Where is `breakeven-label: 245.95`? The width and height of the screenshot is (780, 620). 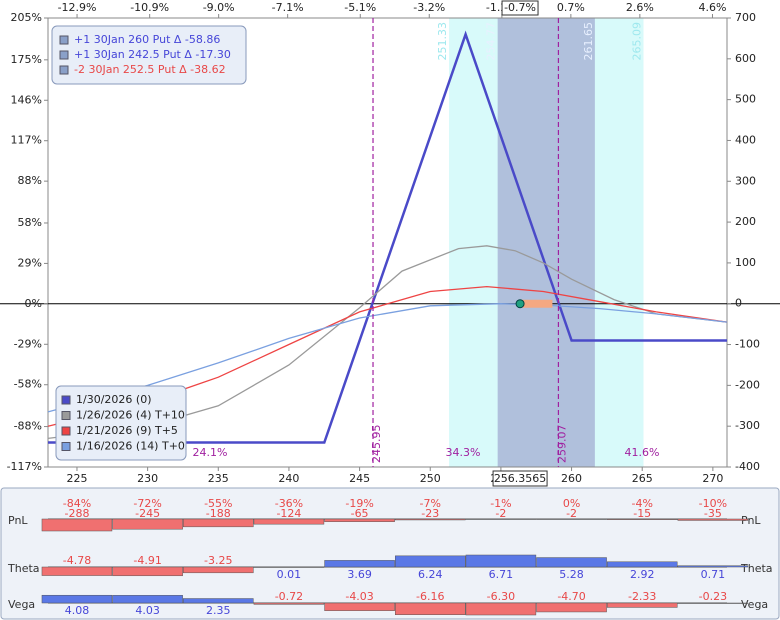 breakeven-label: 245.95 is located at coordinates (376, 444).